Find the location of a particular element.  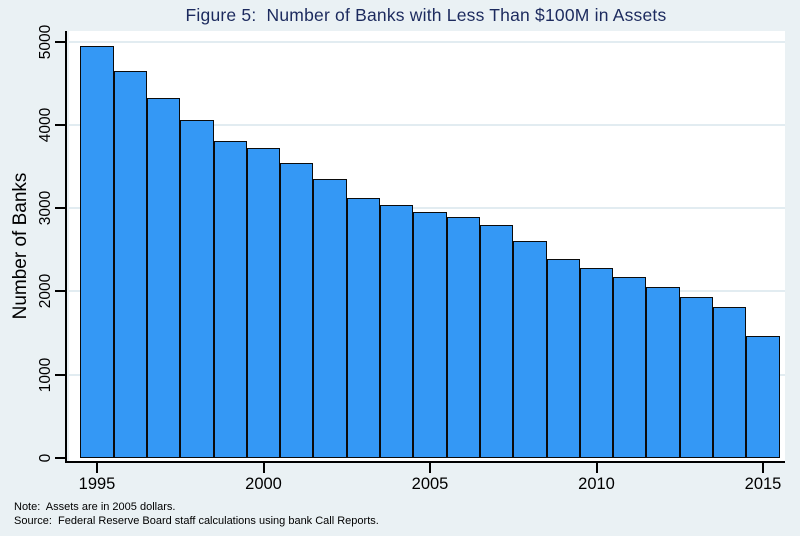

bar-2013 is located at coordinates (696, 377).